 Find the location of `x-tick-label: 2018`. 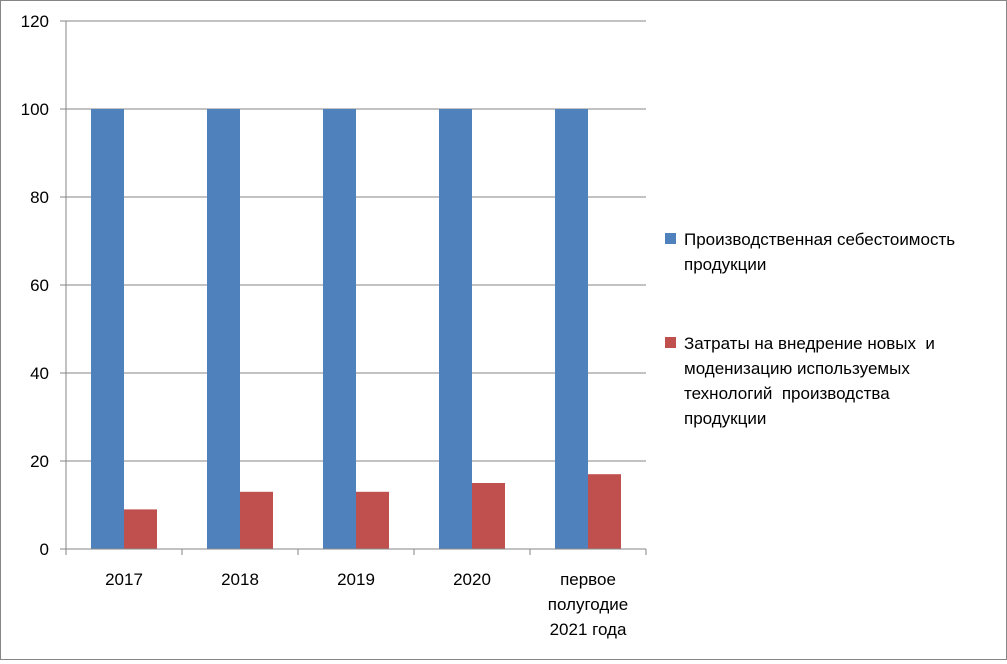

x-tick-label: 2018 is located at coordinates (240, 579).